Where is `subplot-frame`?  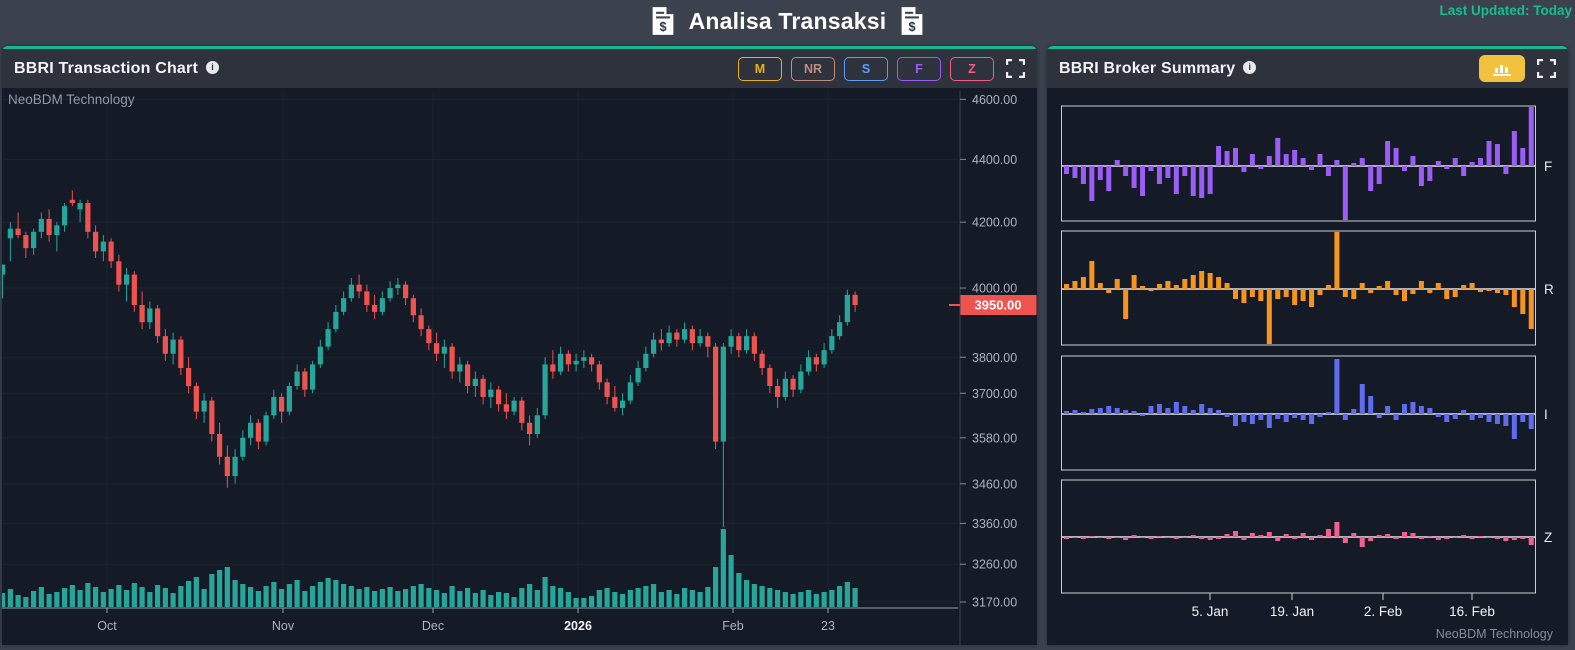
subplot-frame is located at coordinates (1298, 163).